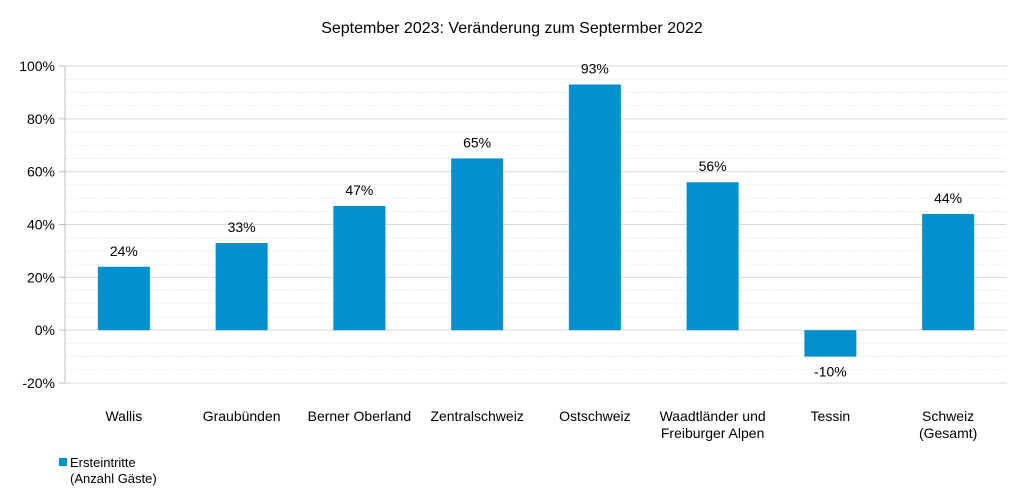  I want to click on x-category-label: Waadtländer und, so click(713, 416).